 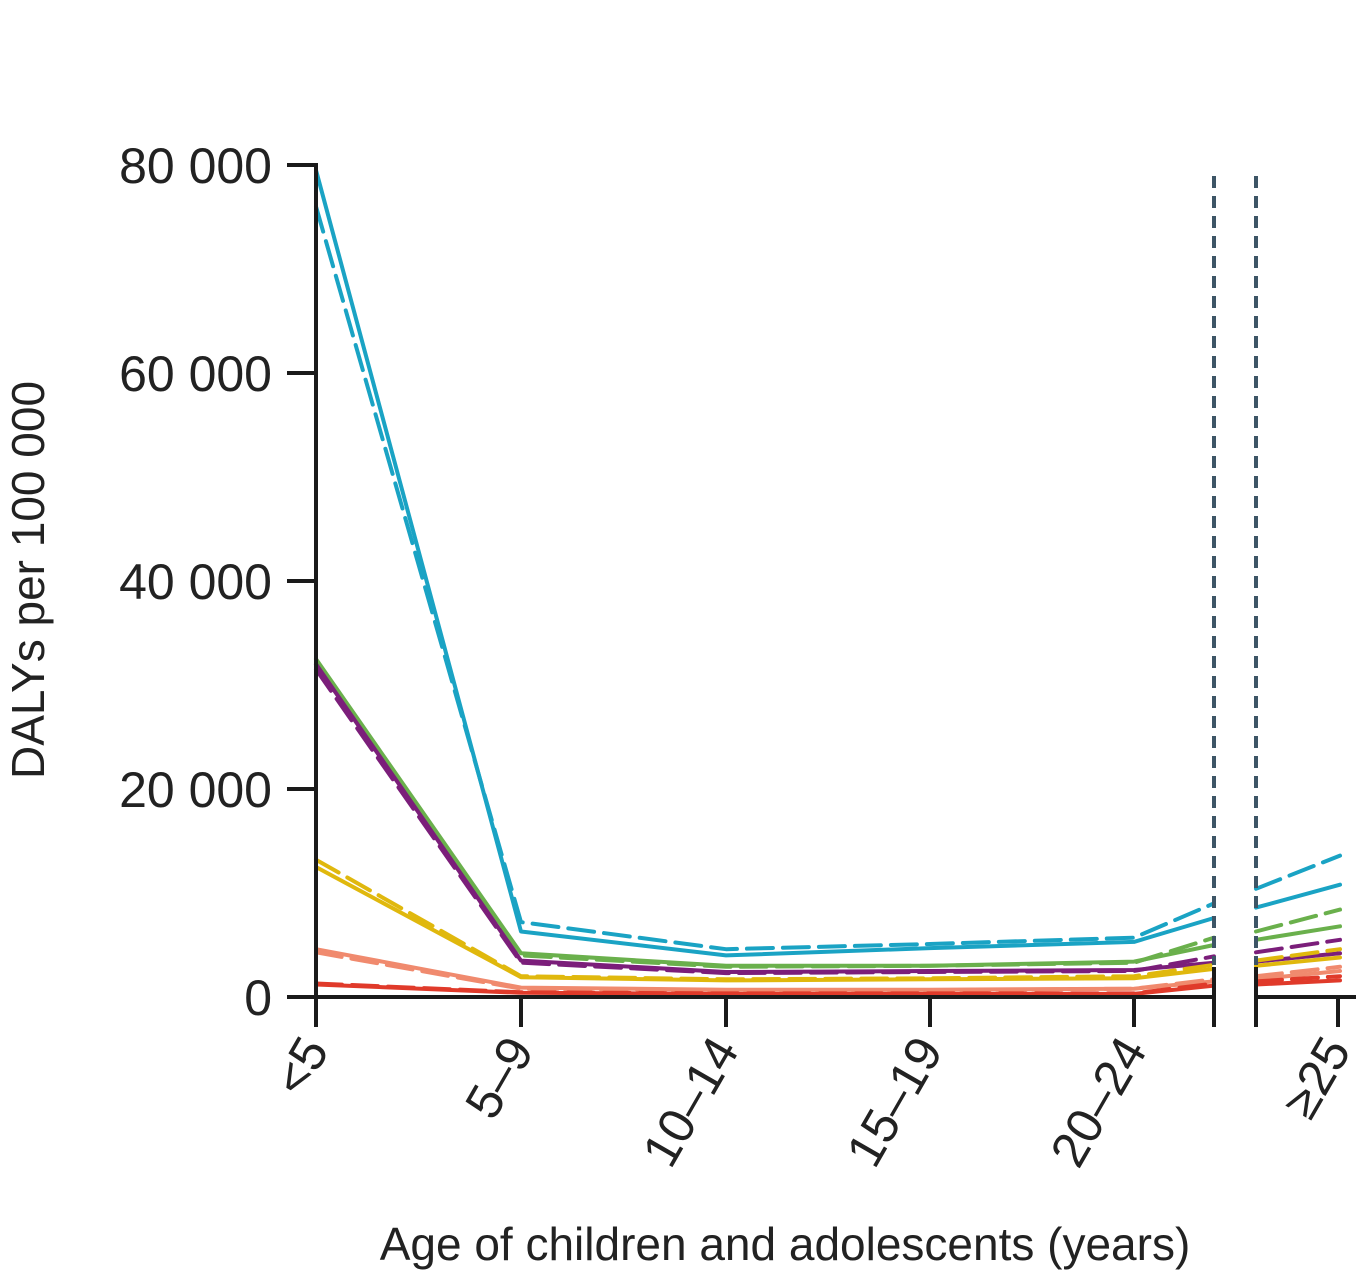 I want to click on series-tail-yellow-dashed, so click(x=1298, y=955).